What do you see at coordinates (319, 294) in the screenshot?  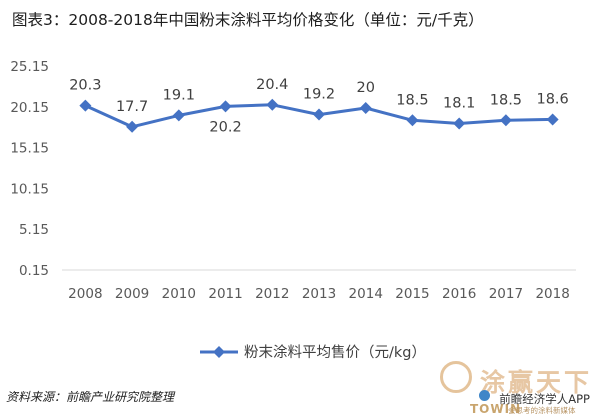 I see `x-tick-label: 2013` at bounding box center [319, 294].